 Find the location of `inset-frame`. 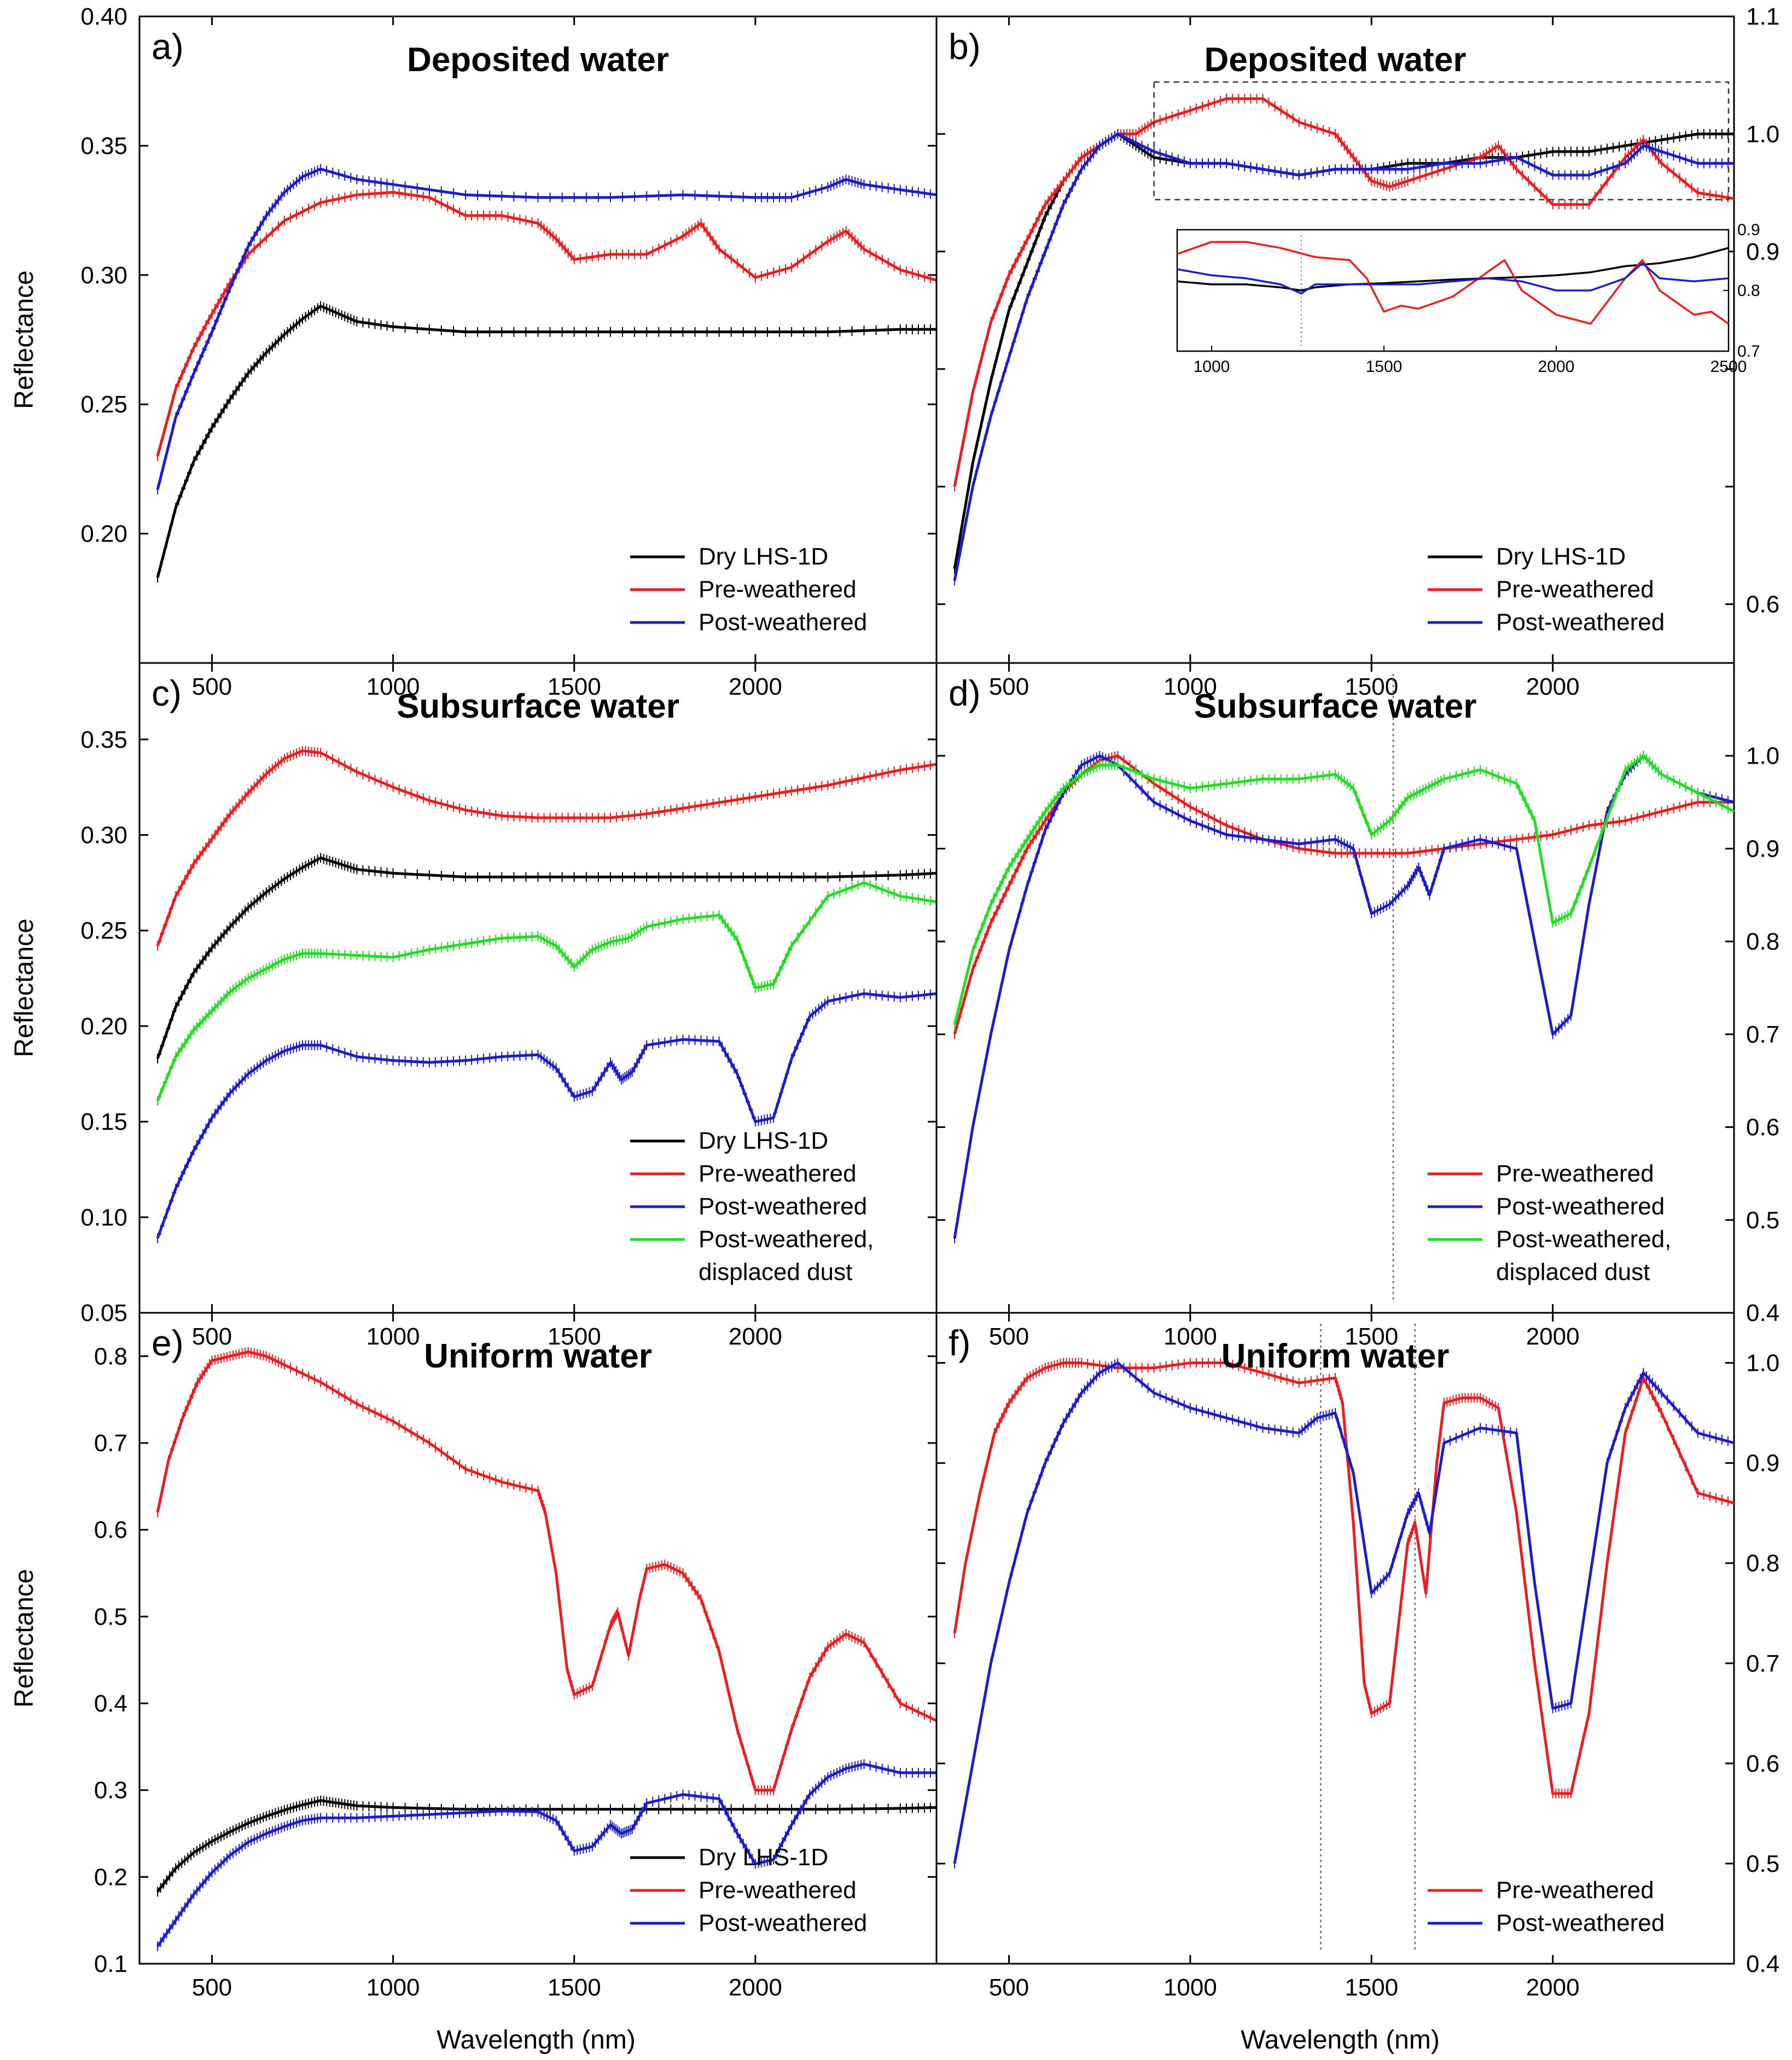

inset-frame is located at coordinates (1453, 290).